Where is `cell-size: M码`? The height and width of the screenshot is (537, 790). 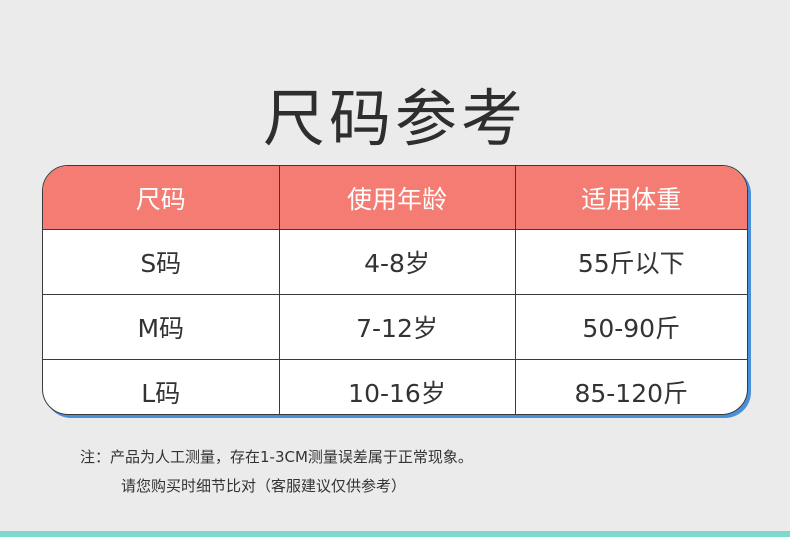
cell-size: M码 is located at coordinates (161, 327).